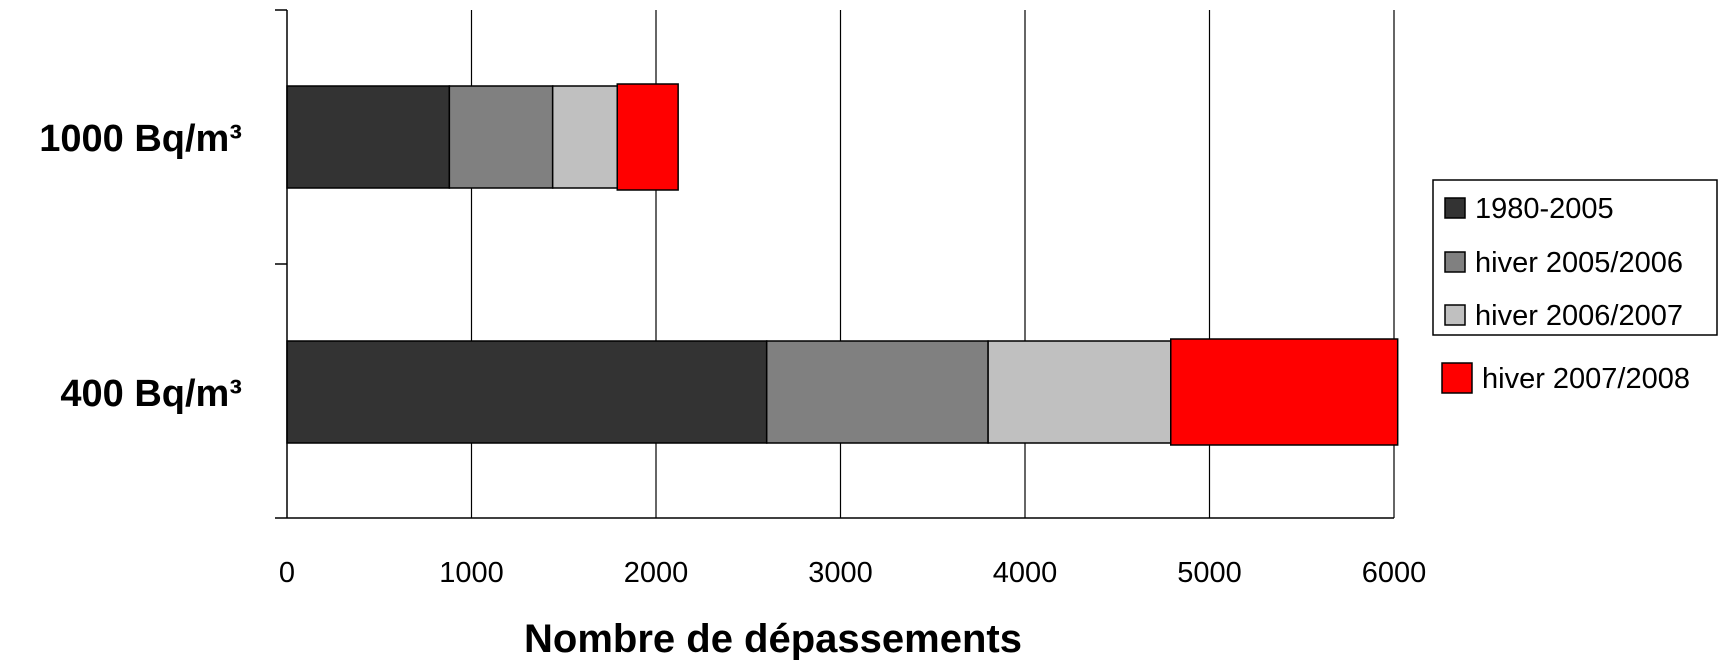 The height and width of the screenshot is (660, 1730). I want to click on legend-label: 1980-2005, so click(1544, 209).